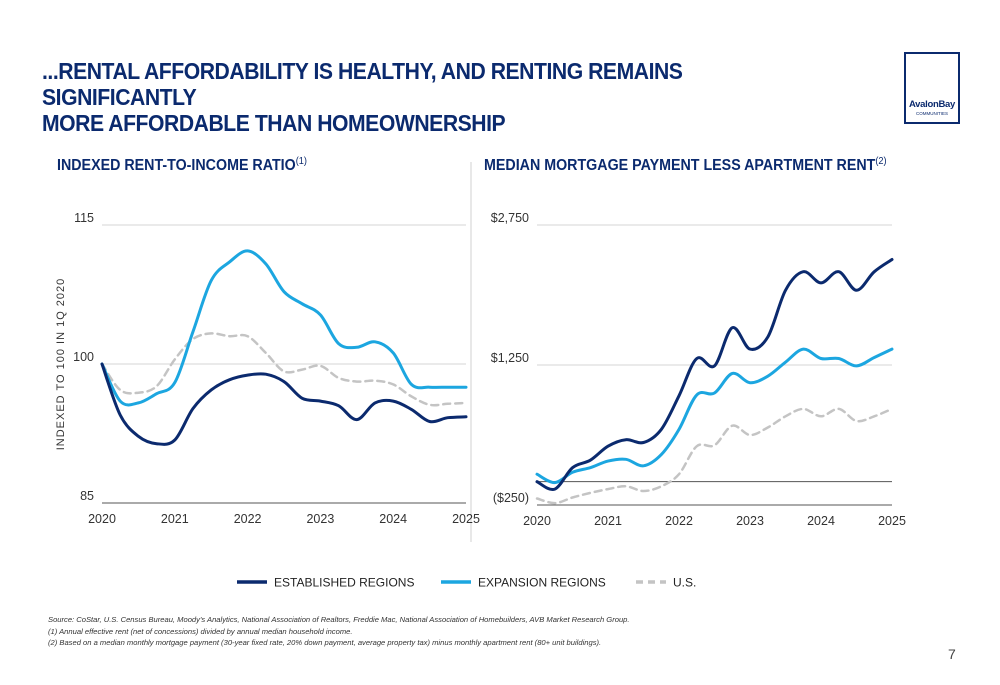 The height and width of the screenshot is (685, 1000). Describe the element at coordinates (684, 583) in the screenshot. I see `legend-label: U.S.` at that location.